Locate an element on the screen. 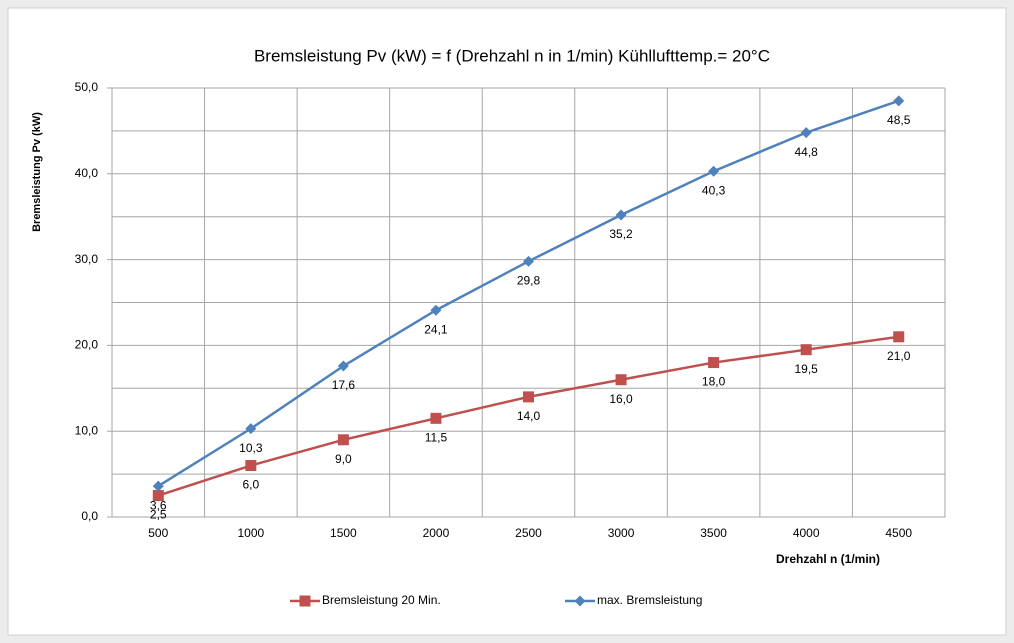 The height and width of the screenshot is (643, 1014). data-label: 29,8 is located at coordinates (529, 280).